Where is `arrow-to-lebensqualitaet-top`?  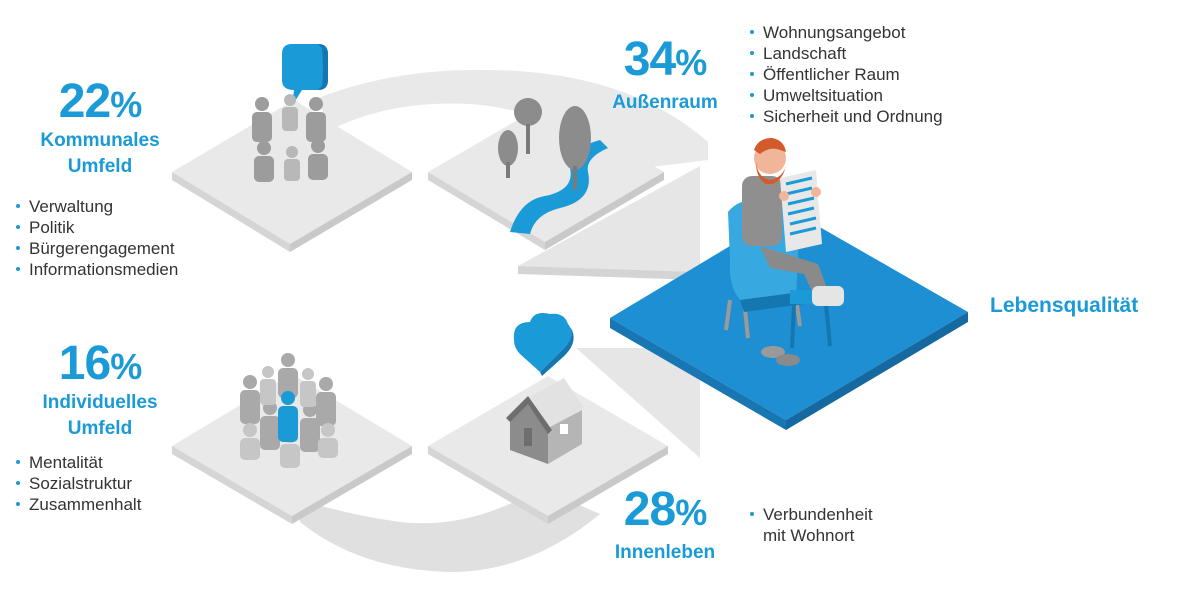 arrow-to-lebensqualitaet-top is located at coordinates (609, 219).